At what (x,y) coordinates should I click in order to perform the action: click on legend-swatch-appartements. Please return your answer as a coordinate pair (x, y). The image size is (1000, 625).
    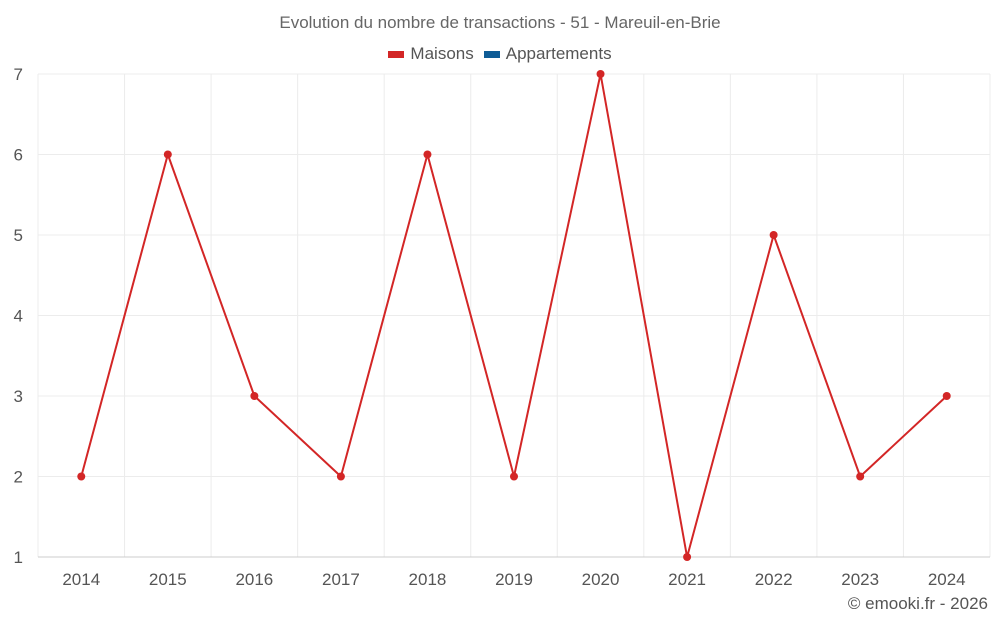
    Looking at the image, I should click on (491, 54).